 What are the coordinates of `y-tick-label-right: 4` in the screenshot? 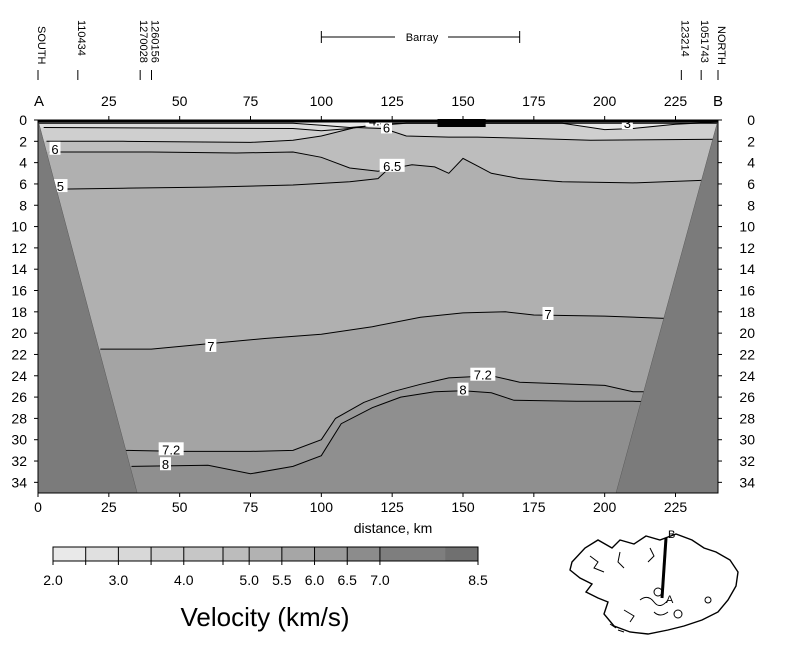 It's located at (751, 163).